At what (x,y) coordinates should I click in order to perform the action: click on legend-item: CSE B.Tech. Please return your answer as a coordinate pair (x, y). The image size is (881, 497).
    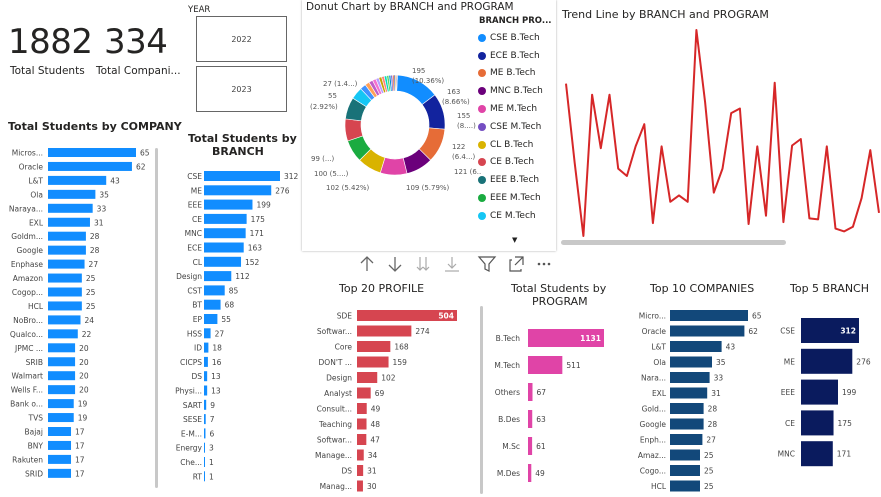
    Looking at the image, I should click on (510, 38).